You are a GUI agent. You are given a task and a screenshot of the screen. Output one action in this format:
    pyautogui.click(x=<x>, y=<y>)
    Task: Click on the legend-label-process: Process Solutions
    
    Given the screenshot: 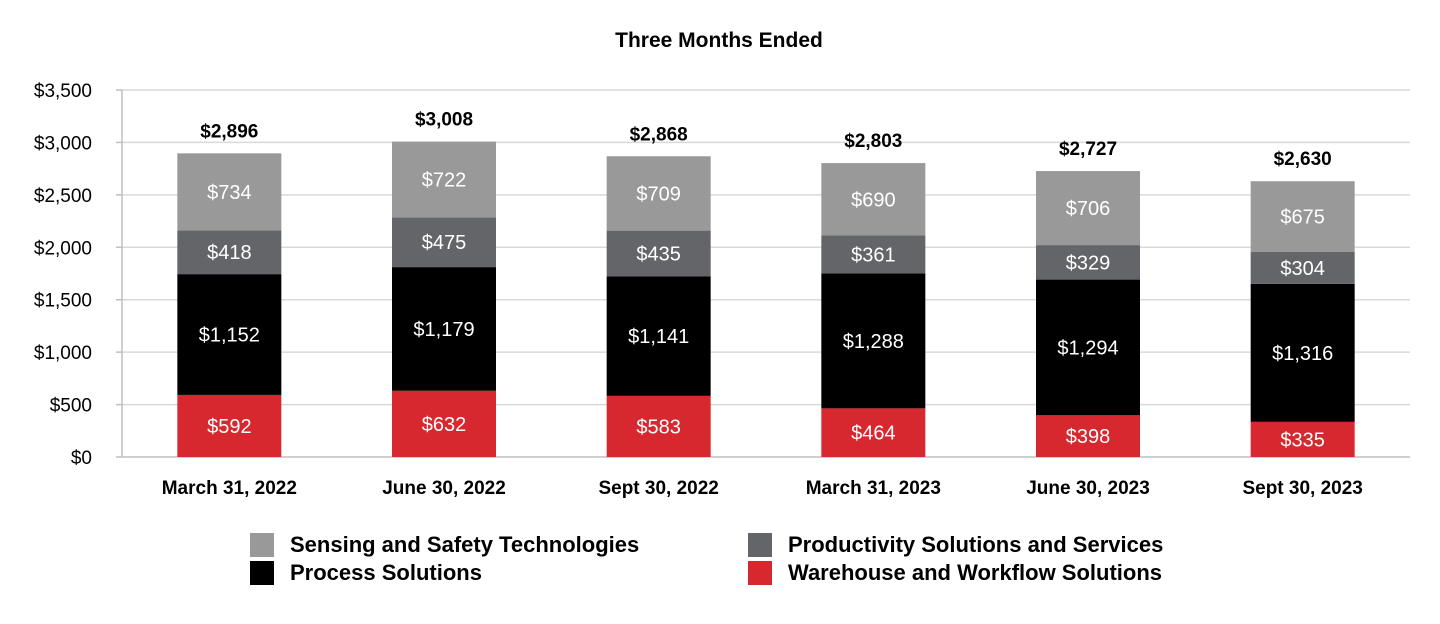 What is the action you would take?
    pyautogui.click(x=386, y=572)
    